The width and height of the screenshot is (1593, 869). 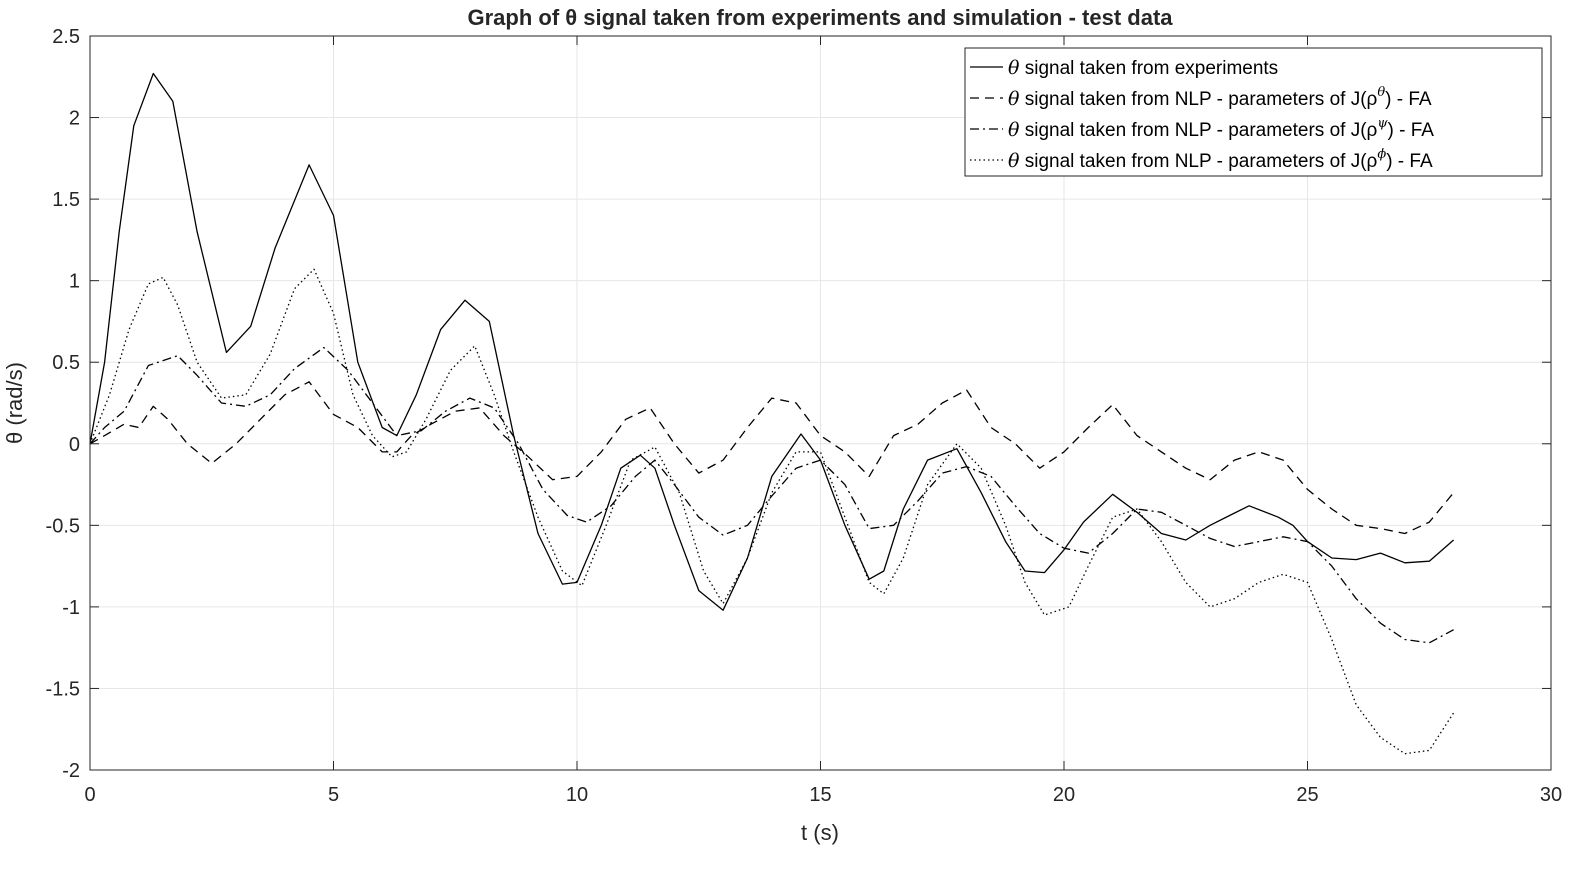 What do you see at coordinates (1382, 123) in the screenshot?
I see `legend-superscript: ψ` at bounding box center [1382, 123].